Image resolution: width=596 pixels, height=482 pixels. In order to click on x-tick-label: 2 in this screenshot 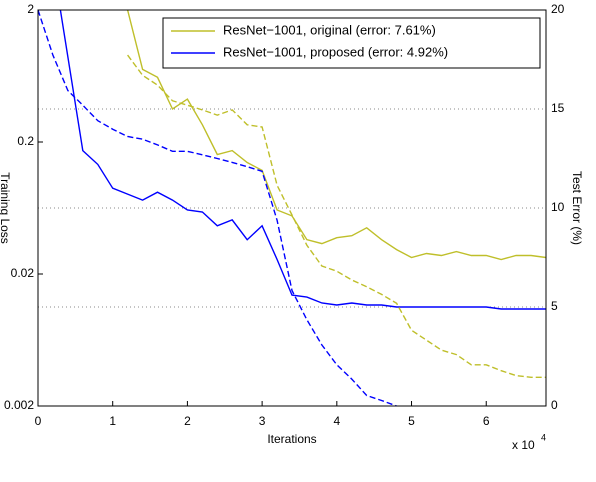, I will do `click(187, 421)`.